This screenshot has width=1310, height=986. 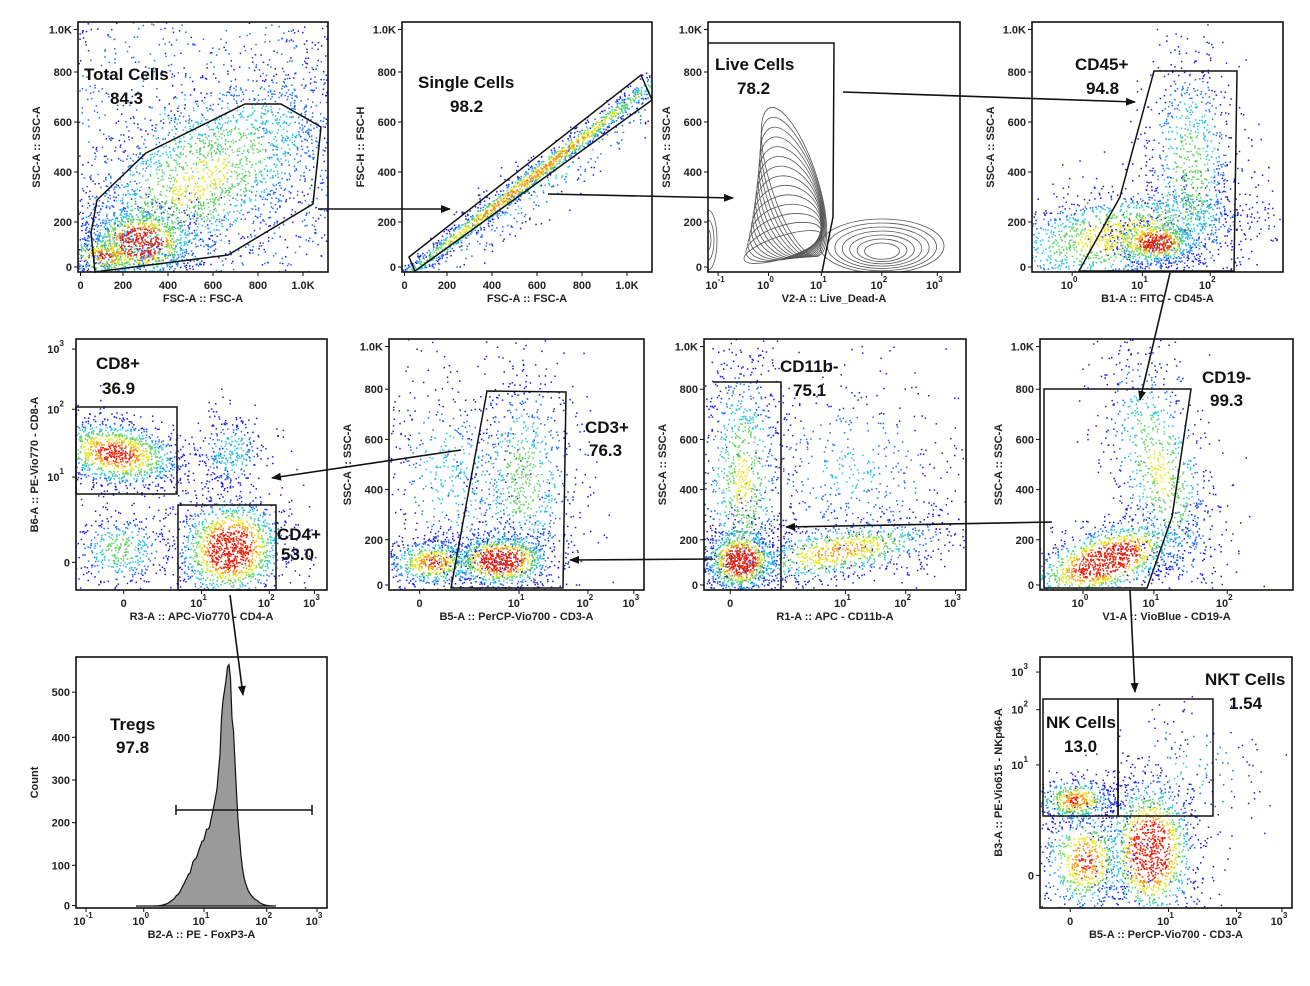 I want to click on gate-shape, so click(x=206, y=188).